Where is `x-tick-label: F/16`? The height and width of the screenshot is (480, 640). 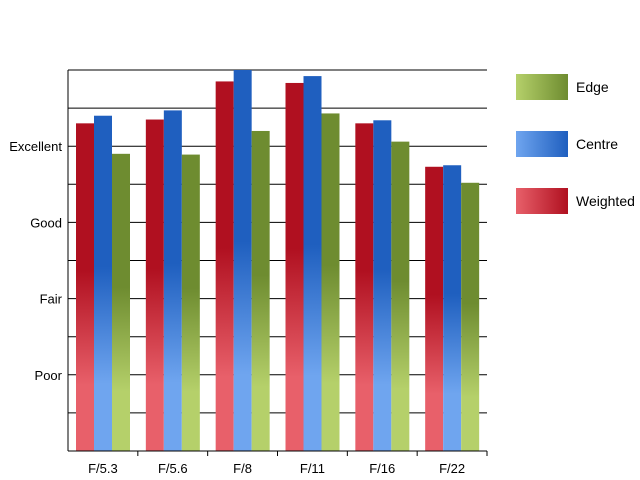
x-tick-label: F/16 is located at coordinates (382, 468).